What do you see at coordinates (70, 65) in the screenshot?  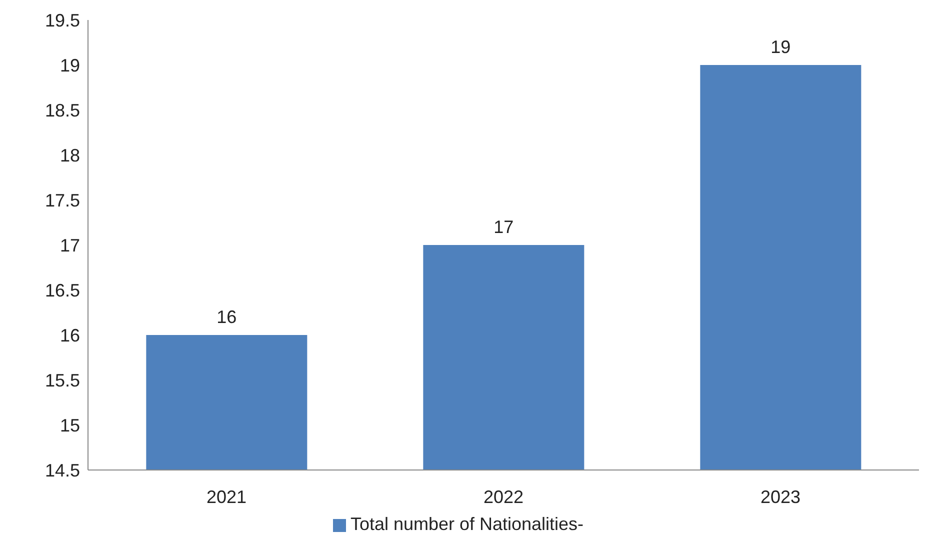 I see `y-tick-label: 19` at bounding box center [70, 65].